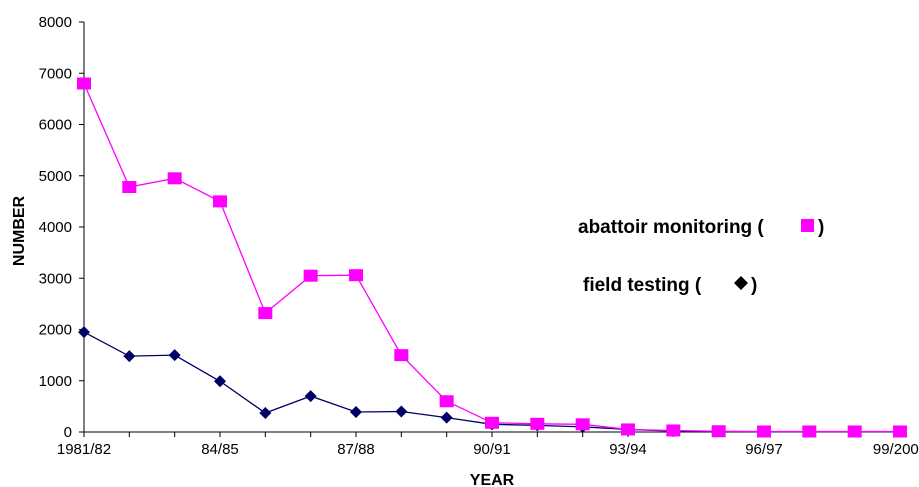 Image resolution: width=919 pixels, height=487 pixels. Describe the element at coordinates (821, 227) in the screenshot. I see `legend-suffix-abattoir-monitoring: )` at that location.